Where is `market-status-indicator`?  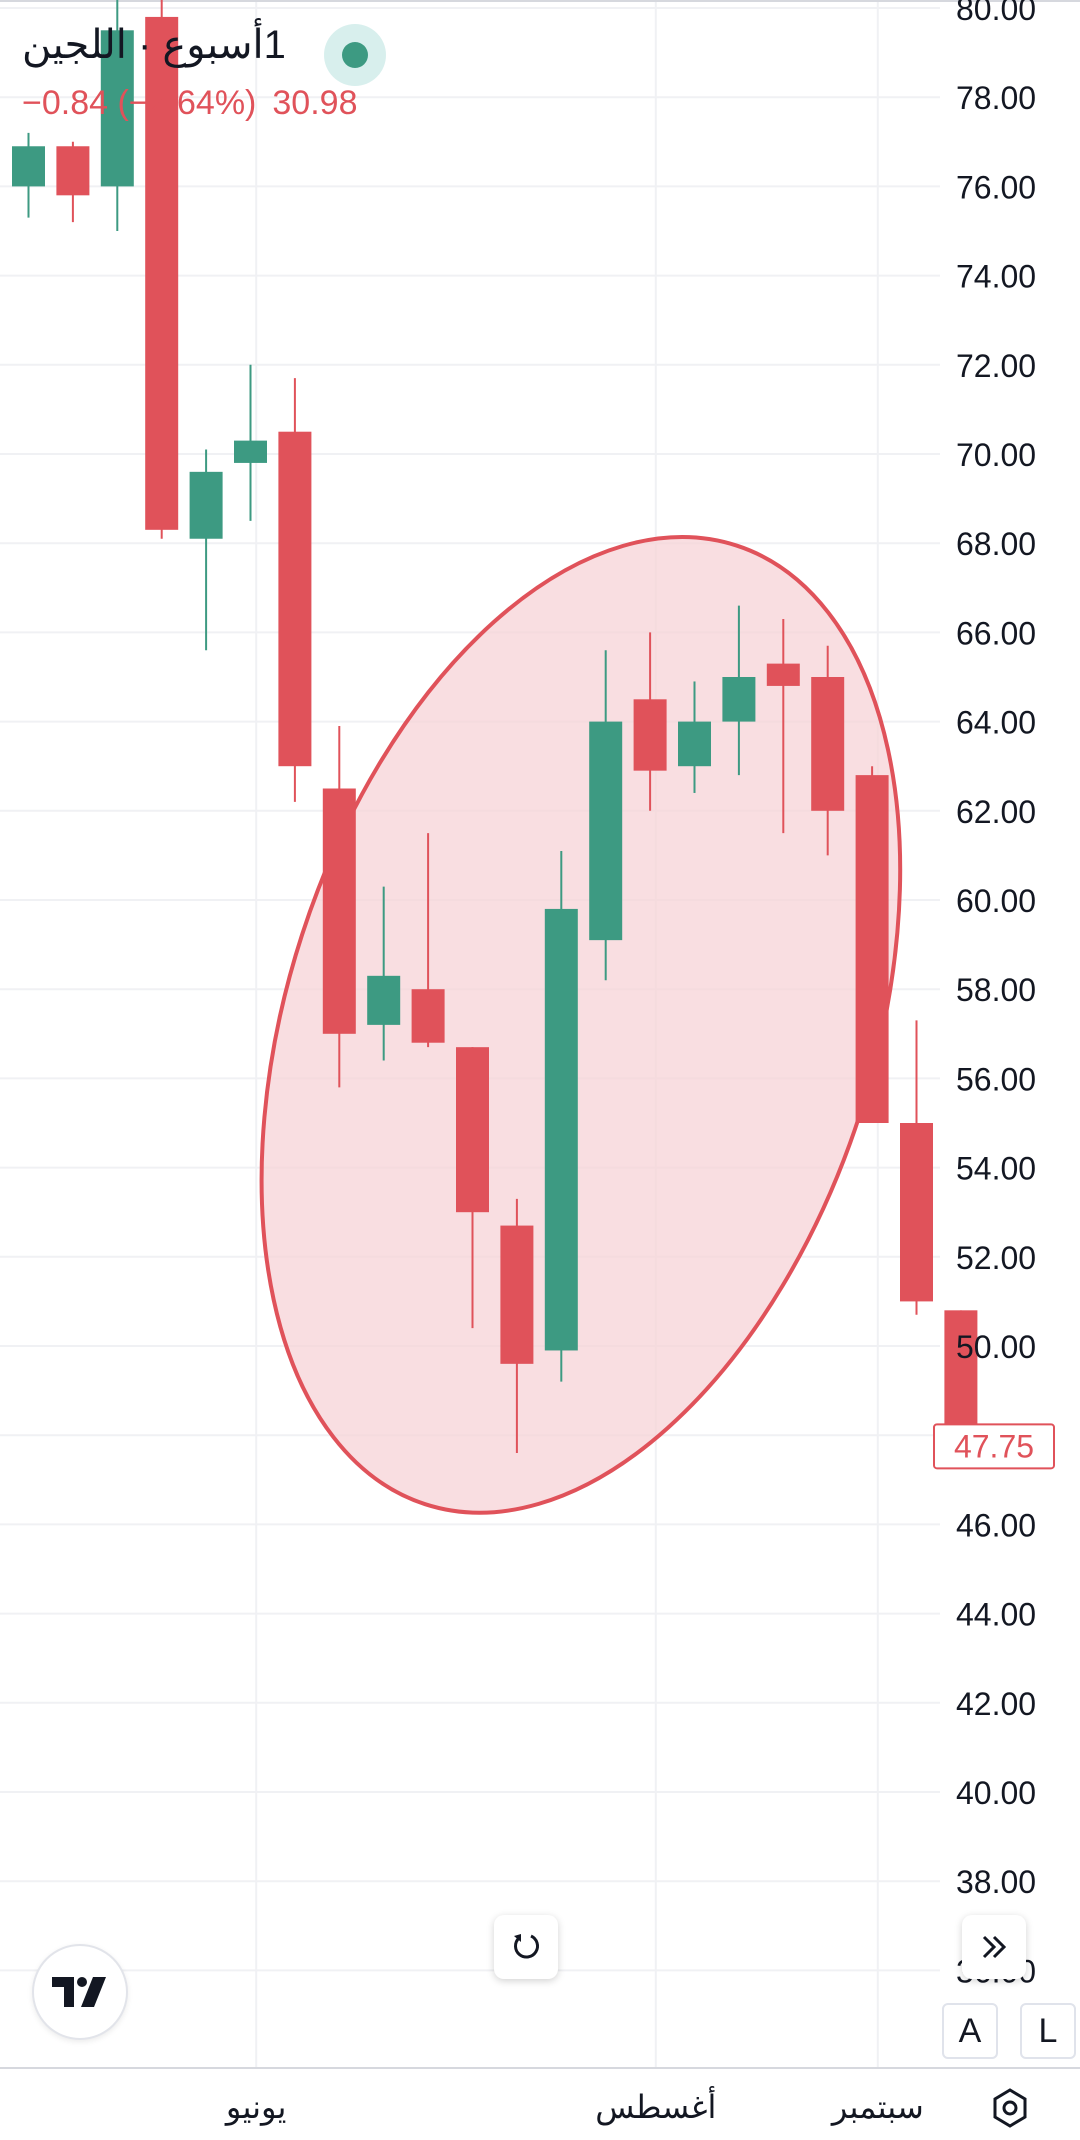
market-status-indicator is located at coordinates (355, 55).